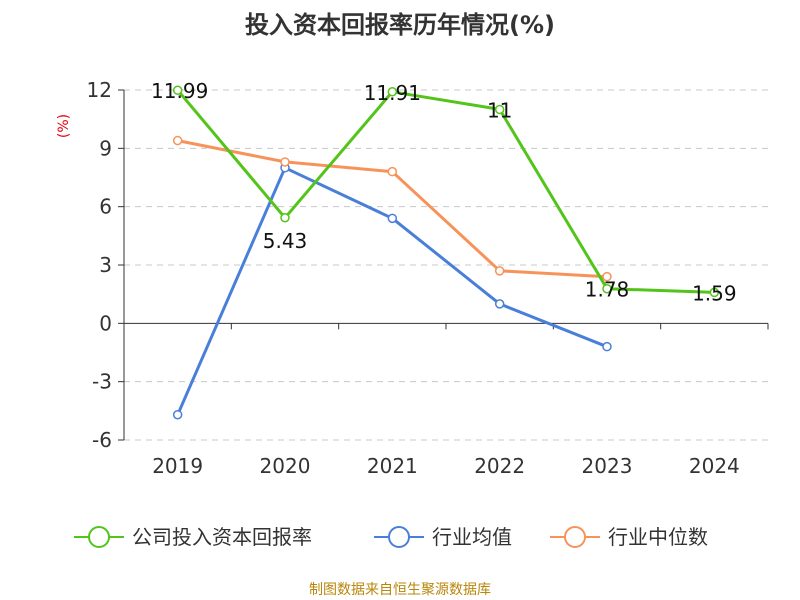 The image size is (800, 600). I want to click on legend-label: 公司投入资本回报率, so click(222, 537).